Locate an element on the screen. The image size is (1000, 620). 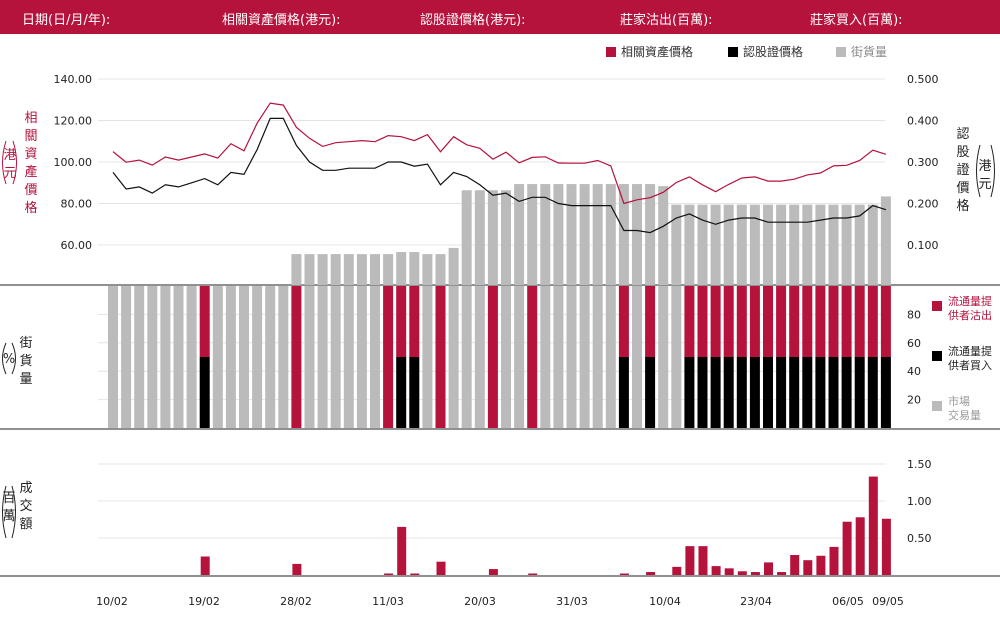
mid-axis-tick: 60 is located at coordinates (914, 343).